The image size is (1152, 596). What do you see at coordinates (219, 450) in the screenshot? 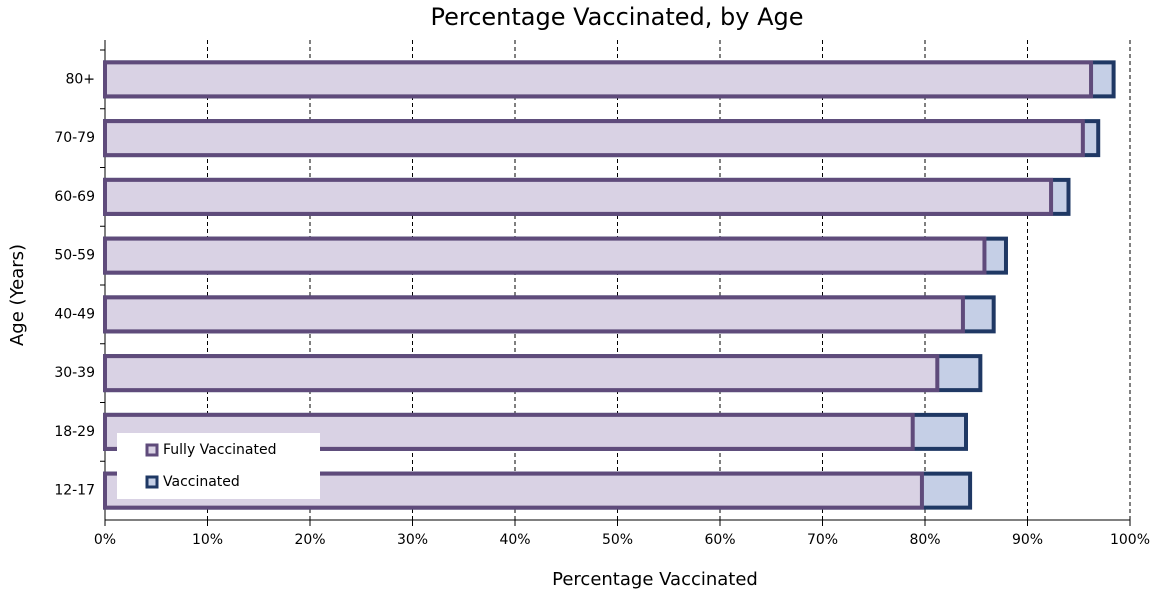
I see `legend-label: Fully Vaccinated` at bounding box center [219, 450].